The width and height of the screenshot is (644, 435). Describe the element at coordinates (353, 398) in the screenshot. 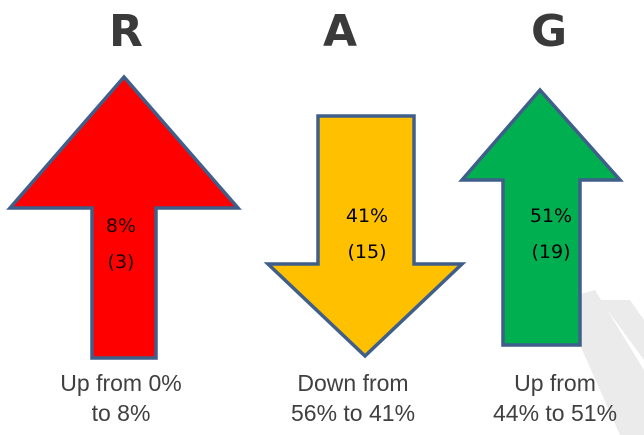

I see `rating-a-caption: Down from 56% to 41%` at that location.